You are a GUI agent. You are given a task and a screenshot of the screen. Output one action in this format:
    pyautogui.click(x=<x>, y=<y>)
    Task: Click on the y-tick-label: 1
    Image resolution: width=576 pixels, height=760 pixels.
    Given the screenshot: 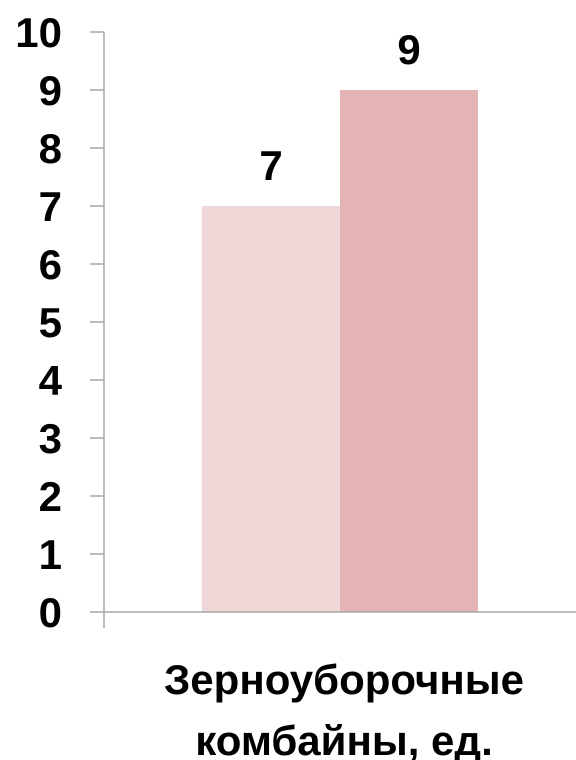 What is the action you would take?
    pyautogui.click(x=50, y=554)
    